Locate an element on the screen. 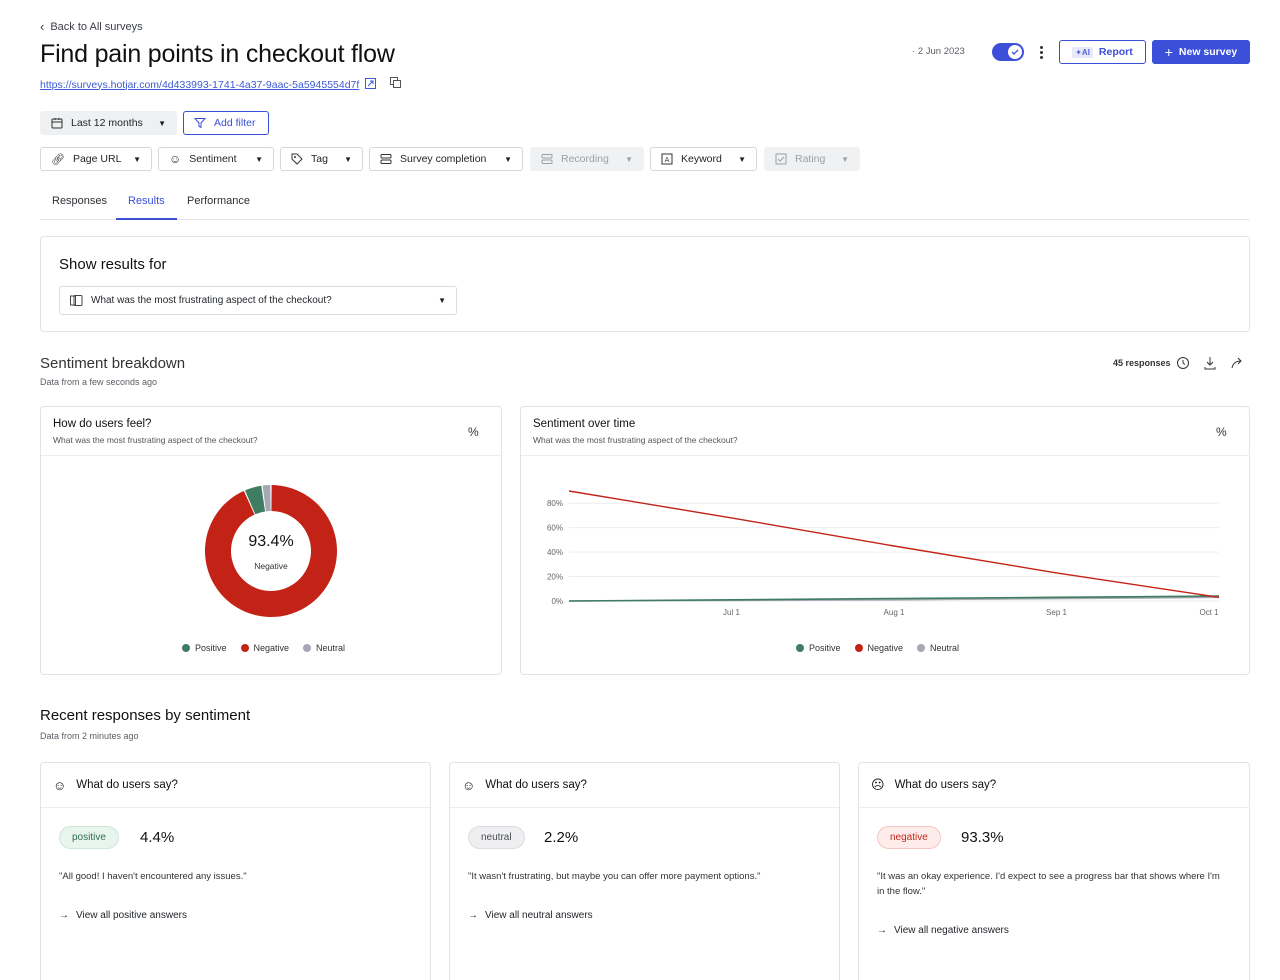 The width and height of the screenshot is (1280, 980). tab-responses: Responses is located at coordinates (80, 201).